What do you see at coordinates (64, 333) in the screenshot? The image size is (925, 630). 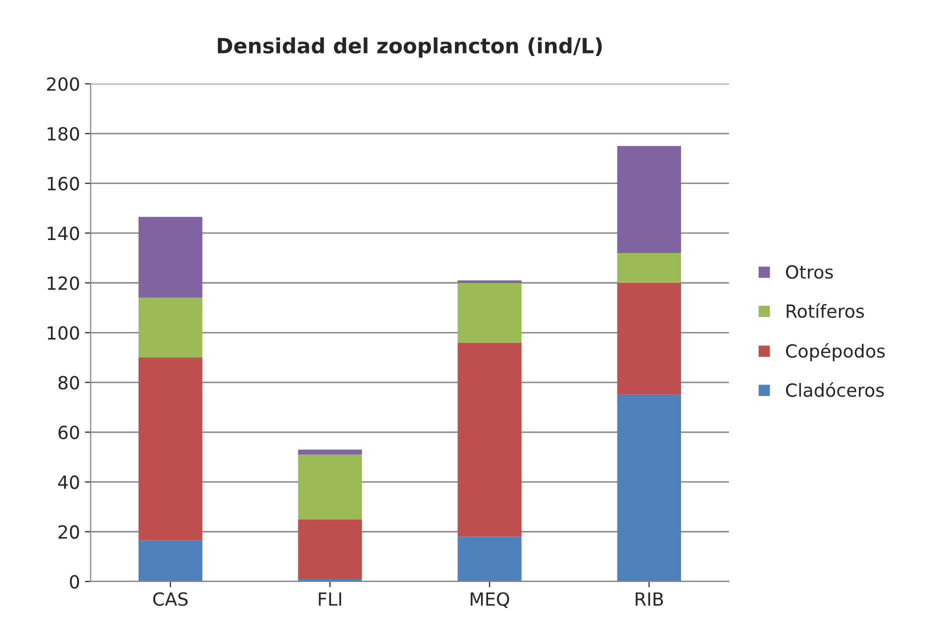 I see `y-tick-label: 100` at bounding box center [64, 333].